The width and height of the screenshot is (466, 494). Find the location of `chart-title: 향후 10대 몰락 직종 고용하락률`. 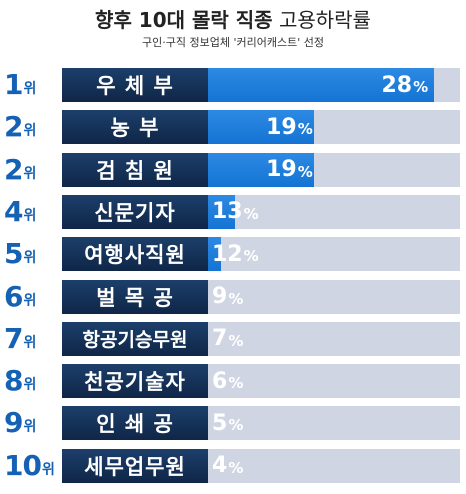

chart-title: 향후 10대 몰락 직종 고용하락률 is located at coordinates (233, 18).